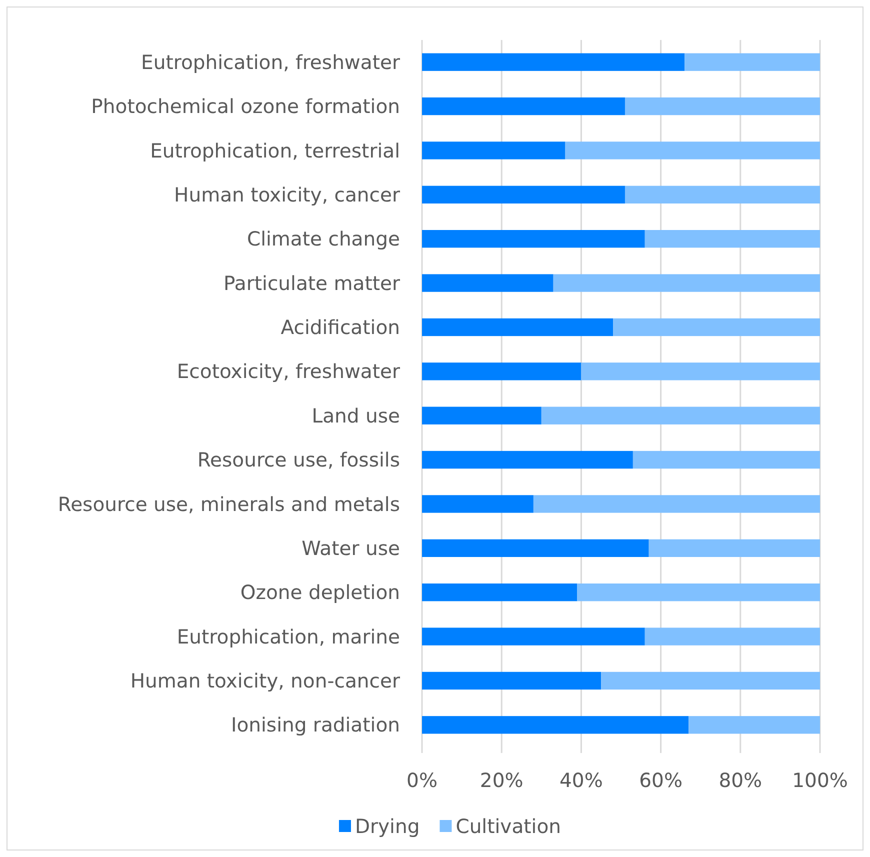 The width and height of the screenshot is (870, 857). I want to click on y-tick-label: Ecotoxicity, freshwater, so click(288, 372).